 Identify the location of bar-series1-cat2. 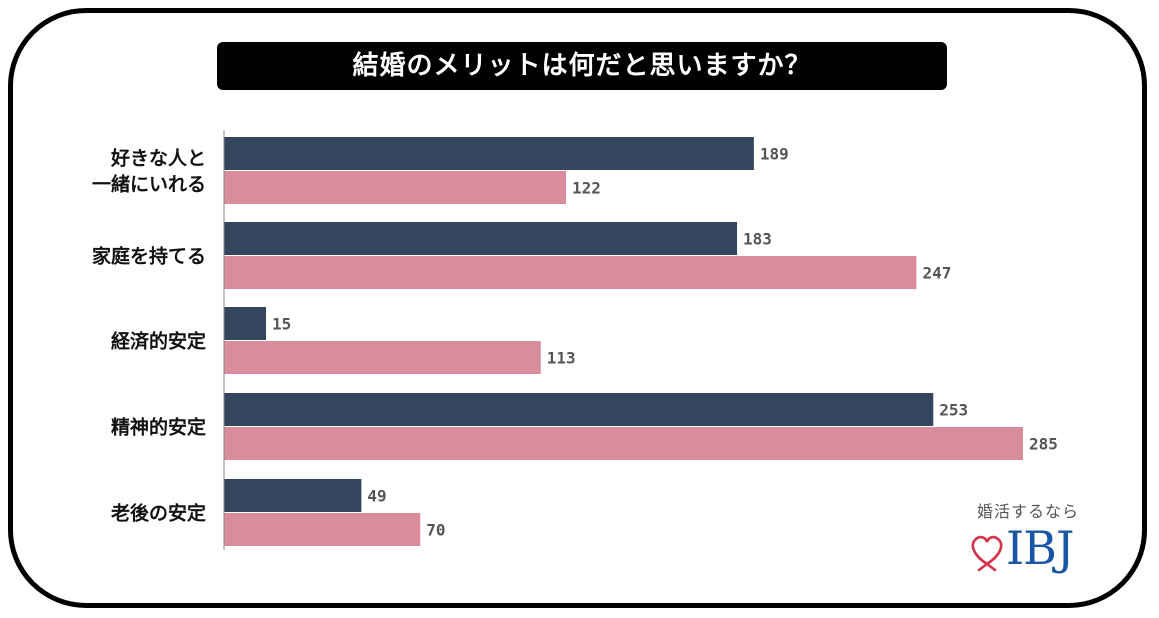
(481, 238).